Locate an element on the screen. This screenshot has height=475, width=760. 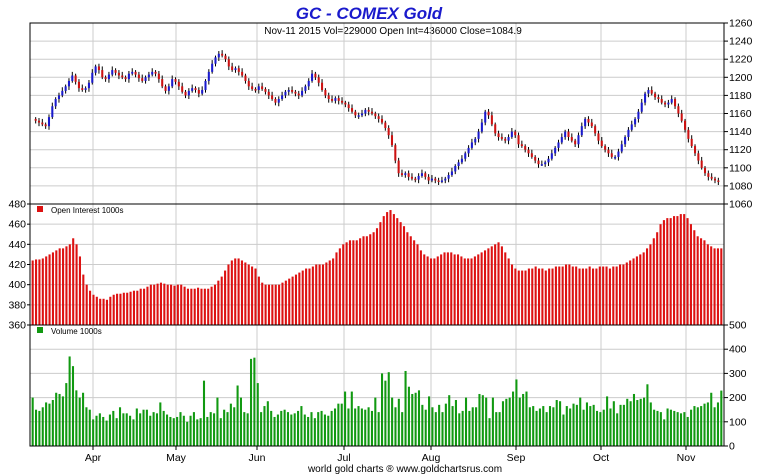
oi-tick-label-5: 460 is located at coordinates (17, 225).